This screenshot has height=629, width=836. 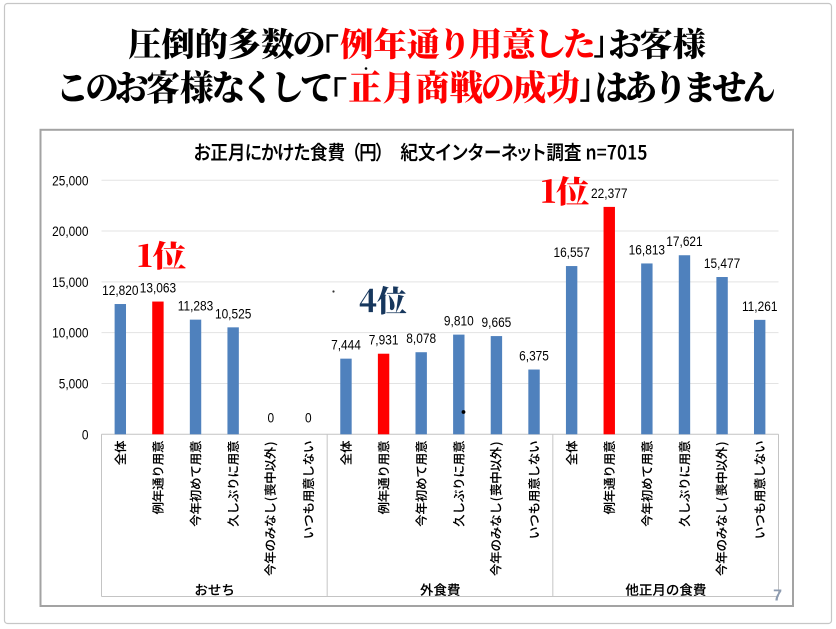 What do you see at coordinates (74, 384) in the screenshot?
I see `svg-text: 5,000` at bounding box center [74, 384].